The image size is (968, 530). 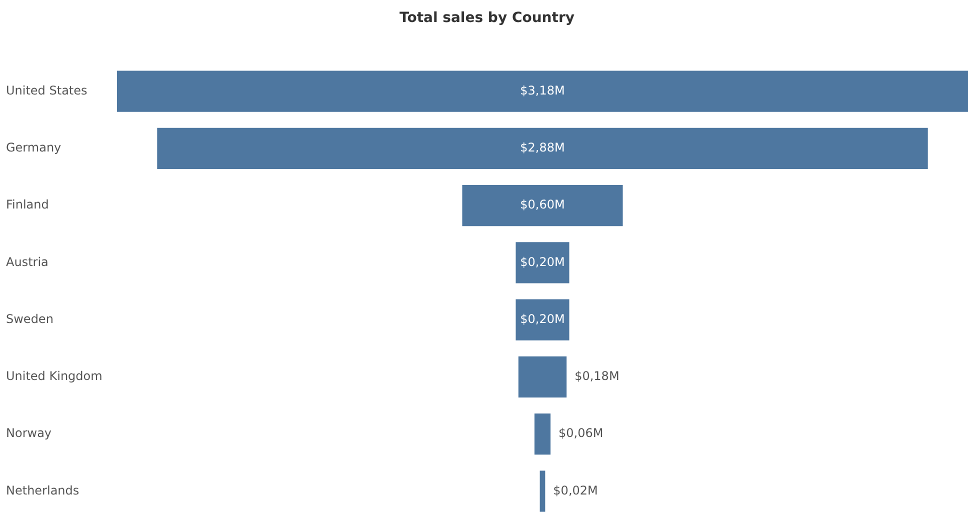 I want to click on category-label: Sweden, so click(x=30, y=319).